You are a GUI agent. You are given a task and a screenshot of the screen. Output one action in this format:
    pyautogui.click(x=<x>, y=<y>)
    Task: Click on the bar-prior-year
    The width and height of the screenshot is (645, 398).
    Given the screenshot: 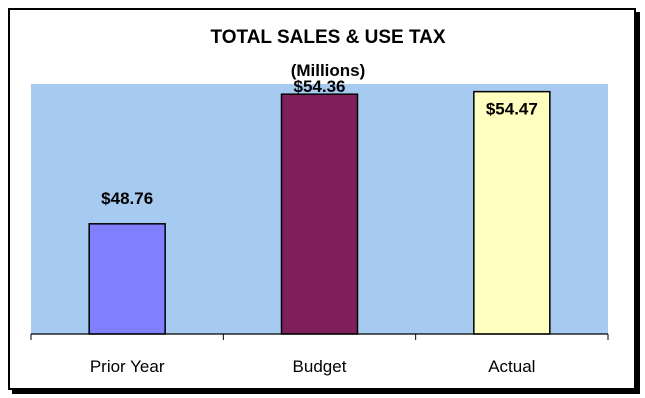 What is the action you would take?
    pyautogui.click(x=127, y=279)
    